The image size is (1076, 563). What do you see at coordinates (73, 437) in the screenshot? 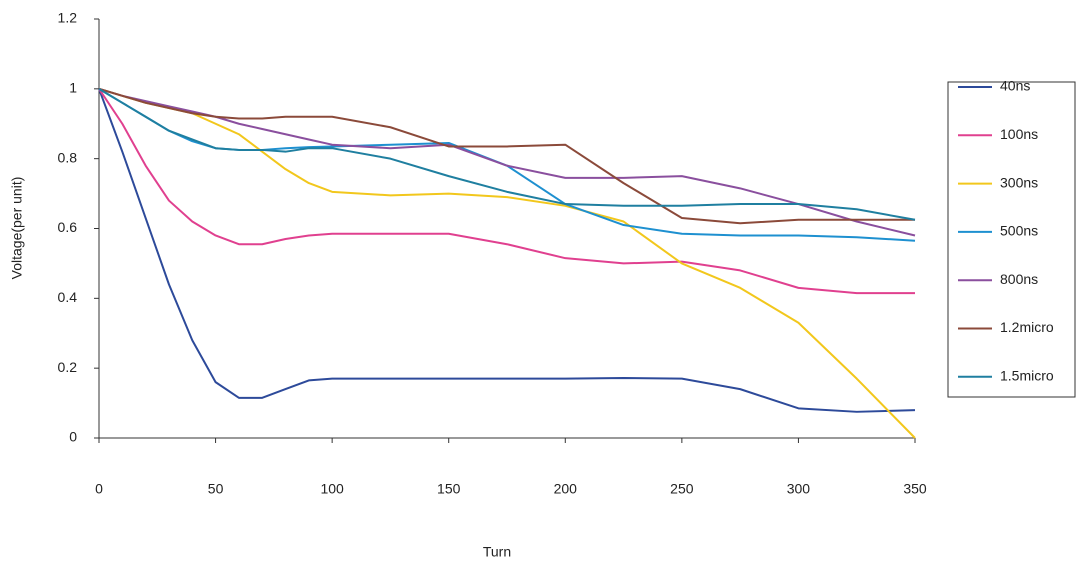
I see `y-tick-label: 0` at bounding box center [73, 437].